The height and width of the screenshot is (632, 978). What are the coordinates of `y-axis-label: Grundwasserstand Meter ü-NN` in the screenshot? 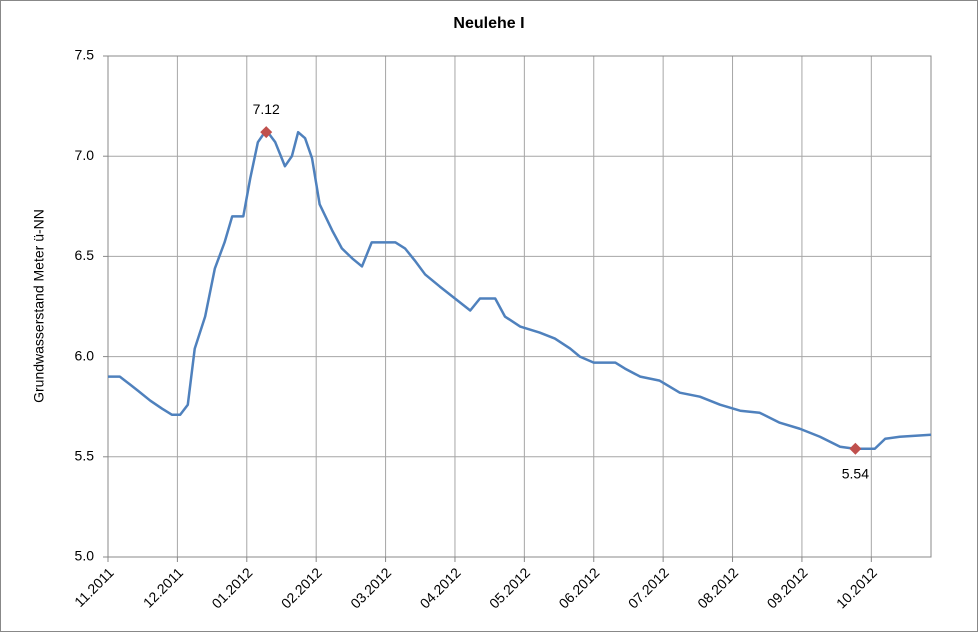 It's located at (39, 306).